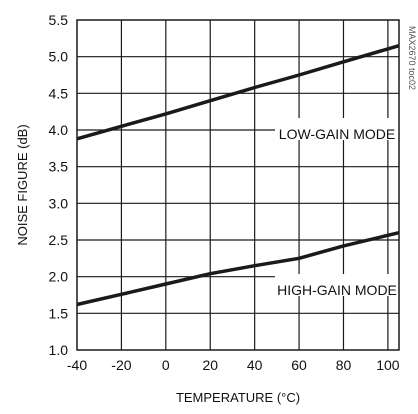  What do you see at coordinates (59, 240) in the screenshot?
I see `y-tick-label: 2.5` at bounding box center [59, 240].